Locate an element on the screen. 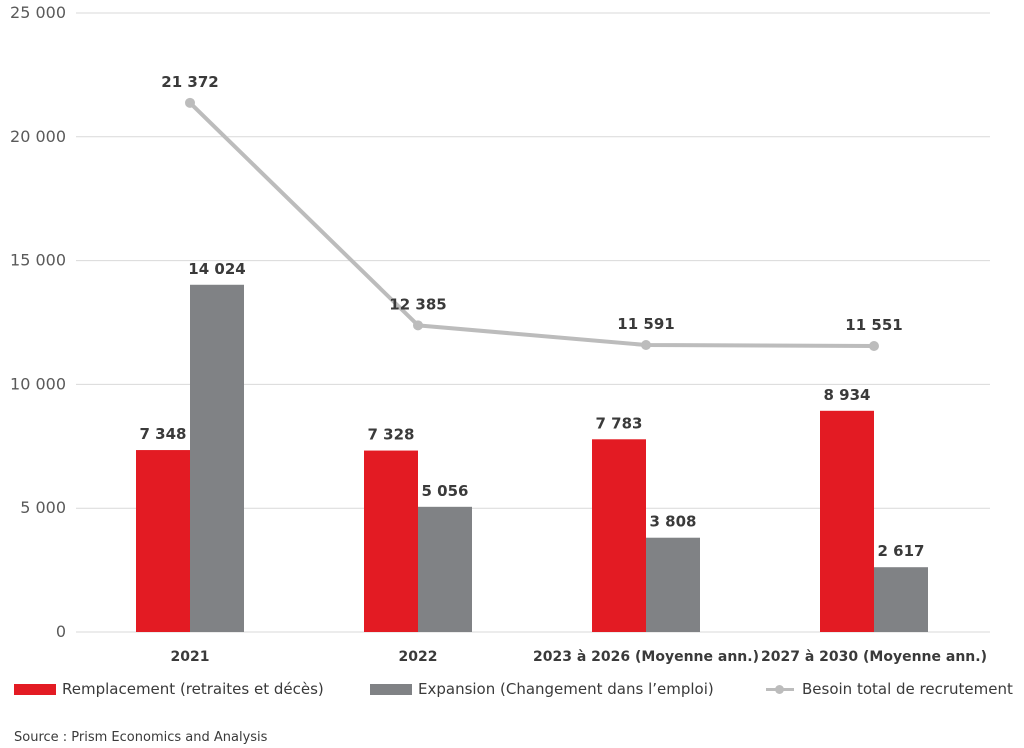 The height and width of the screenshot is (748, 1024). x-category-label: 2023 à 2026 (Moyenne ann.) is located at coordinates (646, 657).